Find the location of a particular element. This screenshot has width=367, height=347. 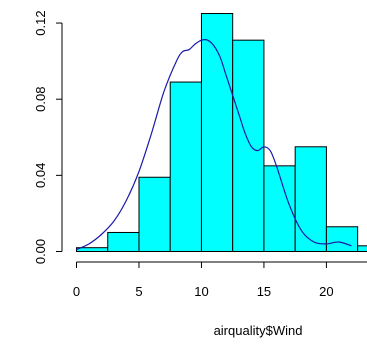

y-tick-label: 0.04 is located at coordinates (40, 175).